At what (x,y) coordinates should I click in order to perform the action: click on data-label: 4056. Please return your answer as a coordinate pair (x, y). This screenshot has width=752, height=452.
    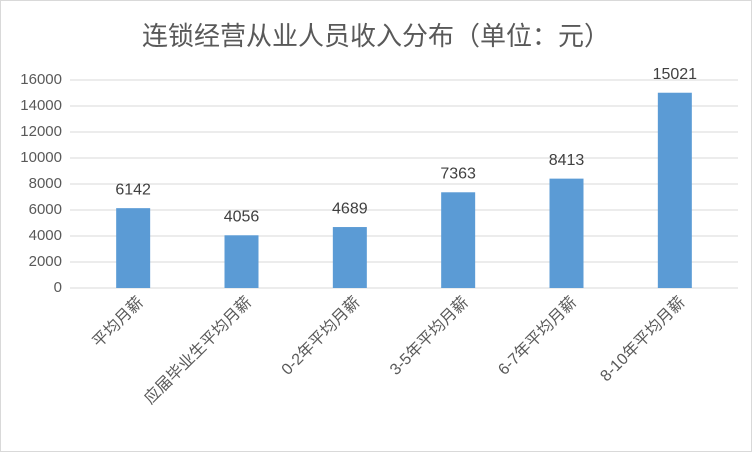
    Looking at the image, I should click on (242, 216).